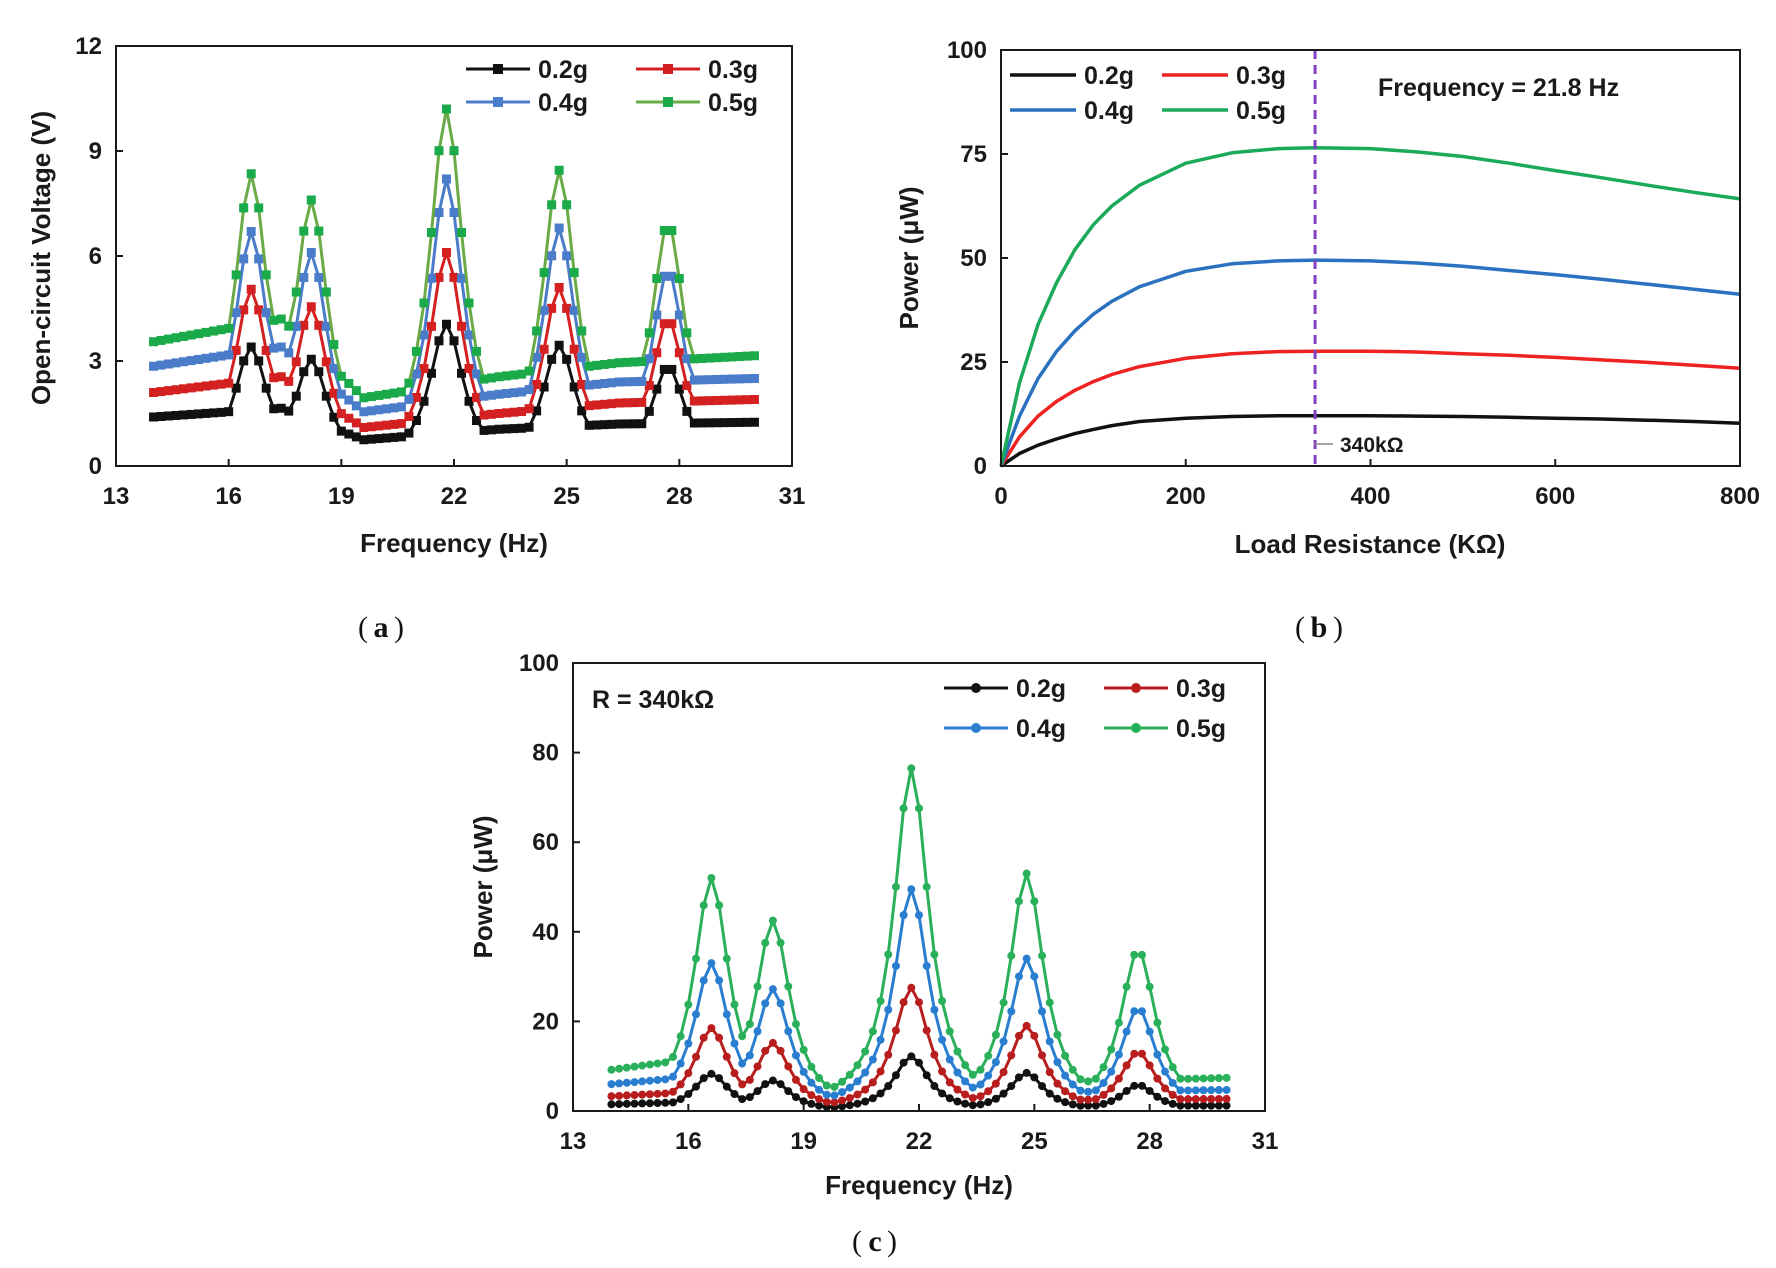 This screenshot has height=1268, width=1776. Describe the element at coordinates (454, 295) in the screenshot. I see `series-0.4g` at that location.